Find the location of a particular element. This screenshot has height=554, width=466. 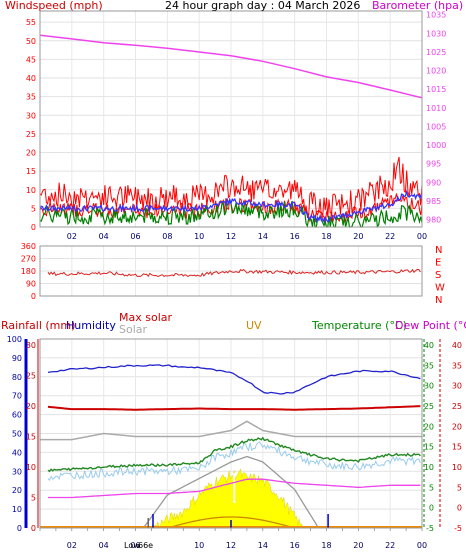

dewpoint-tick-label: 5 is located at coordinates (459, 487).